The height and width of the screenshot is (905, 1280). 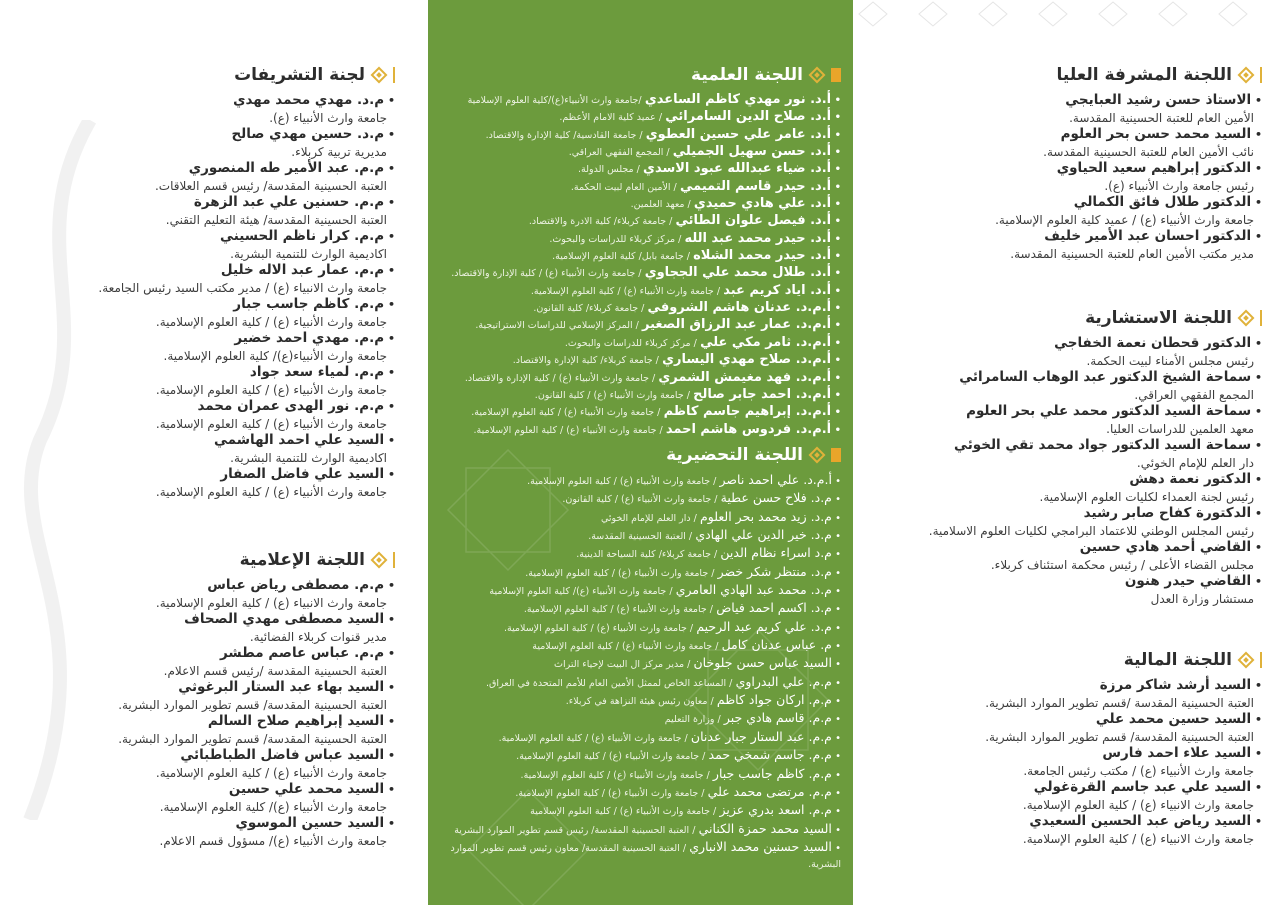 What do you see at coordinates (245, 475) in the screenshot?
I see `member-name: السيد علي فاضل الصفار` at bounding box center [245, 475].